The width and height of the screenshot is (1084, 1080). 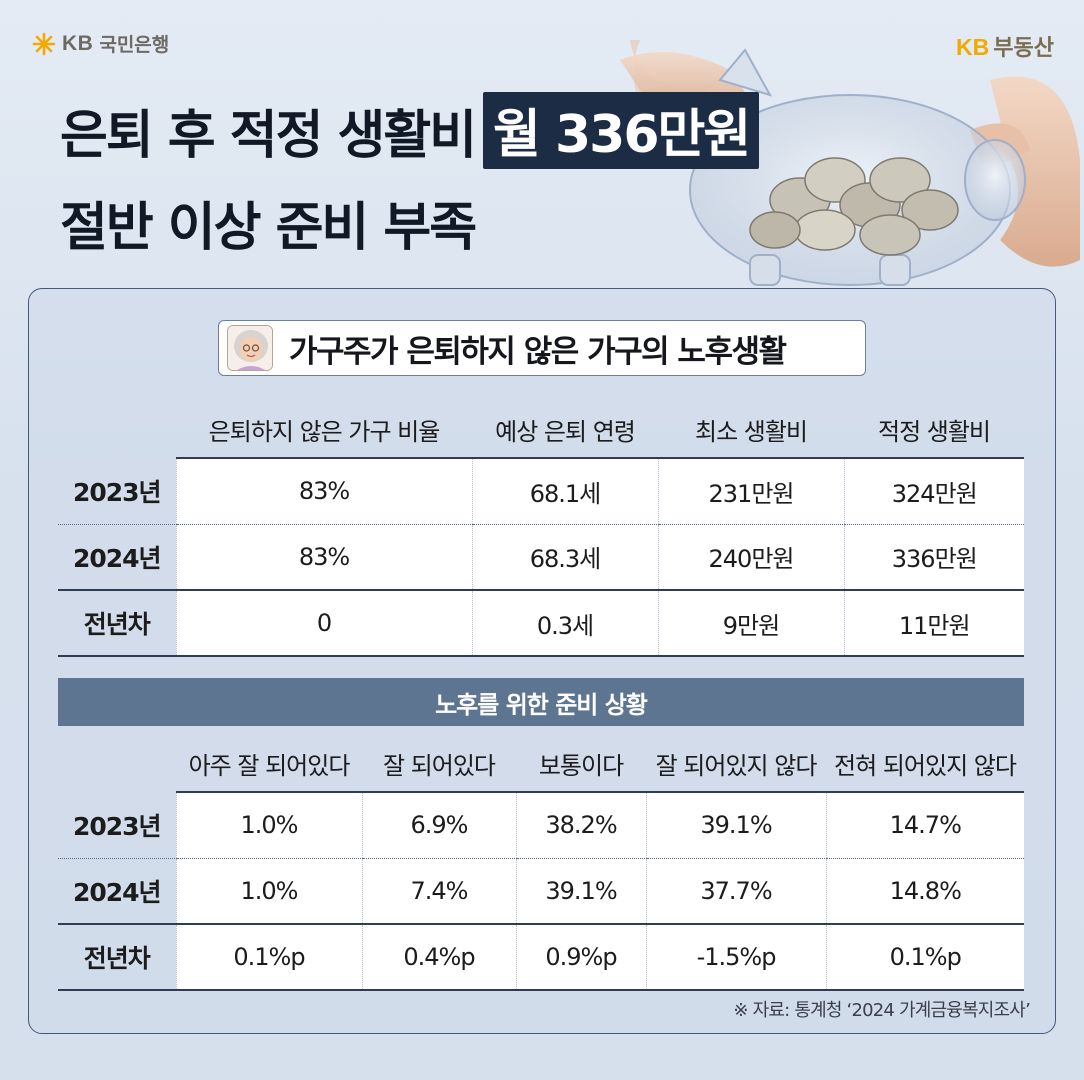 I want to click on table-row: 2023년 1.0% 6.9% 38.2% 39.1% 14.7%, so click(x=541, y=825).